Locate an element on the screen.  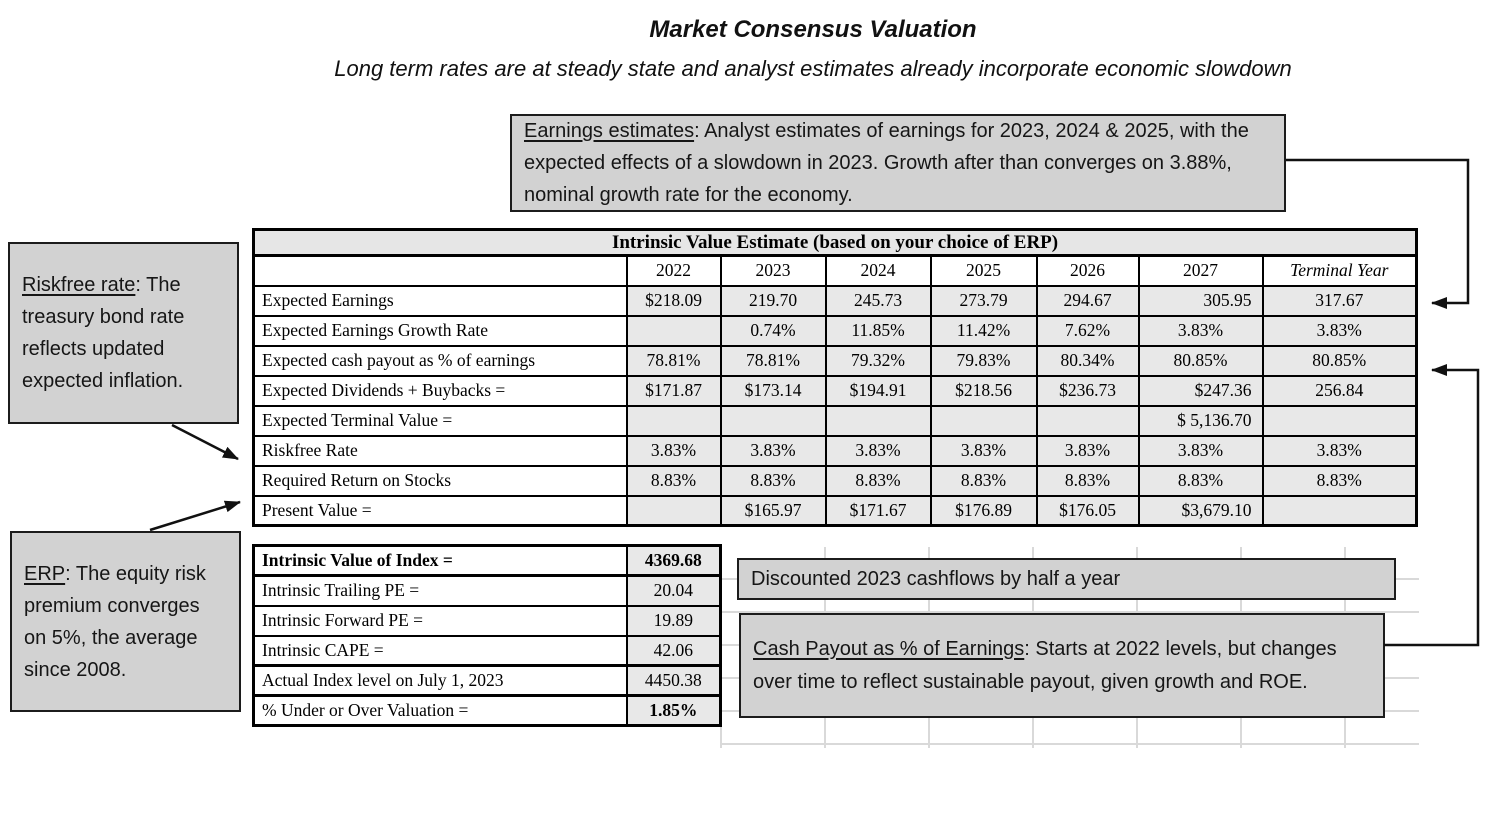
year-header-cell: 2024 is located at coordinates (878, 270).